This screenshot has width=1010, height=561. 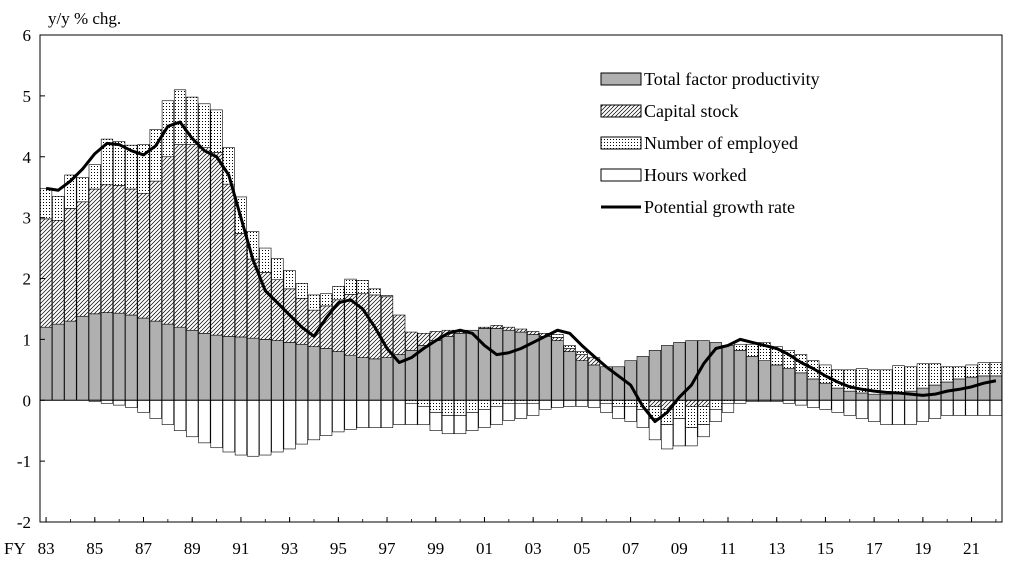 What do you see at coordinates (776, 548) in the screenshot?
I see `x-tick-label: 13` at bounding box center [776, 548].